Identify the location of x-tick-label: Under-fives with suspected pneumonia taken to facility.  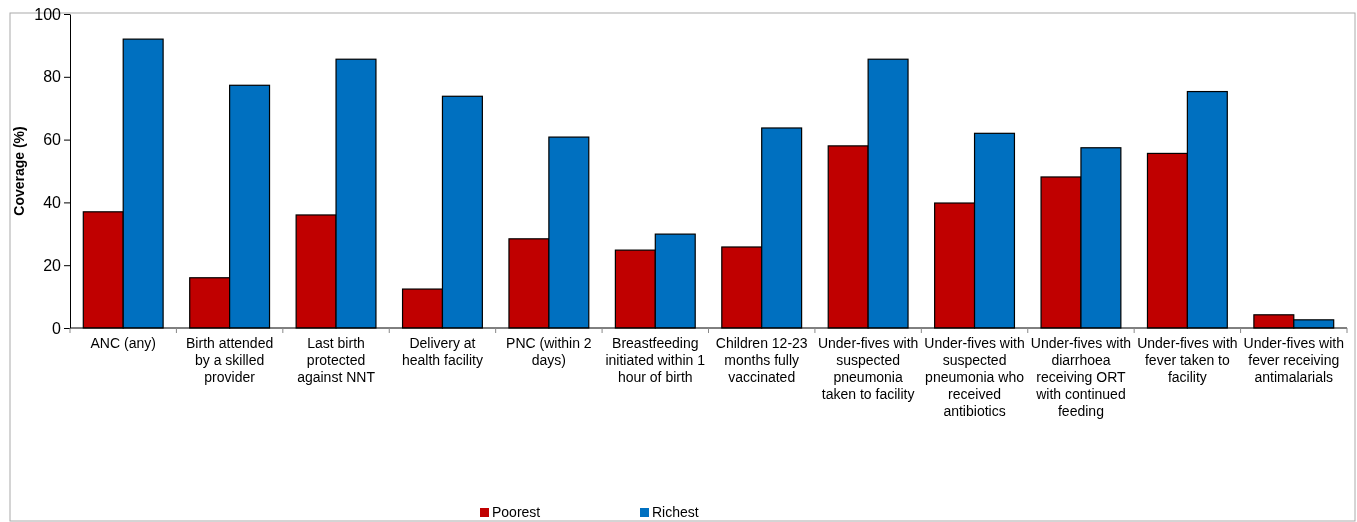
(868, 368).